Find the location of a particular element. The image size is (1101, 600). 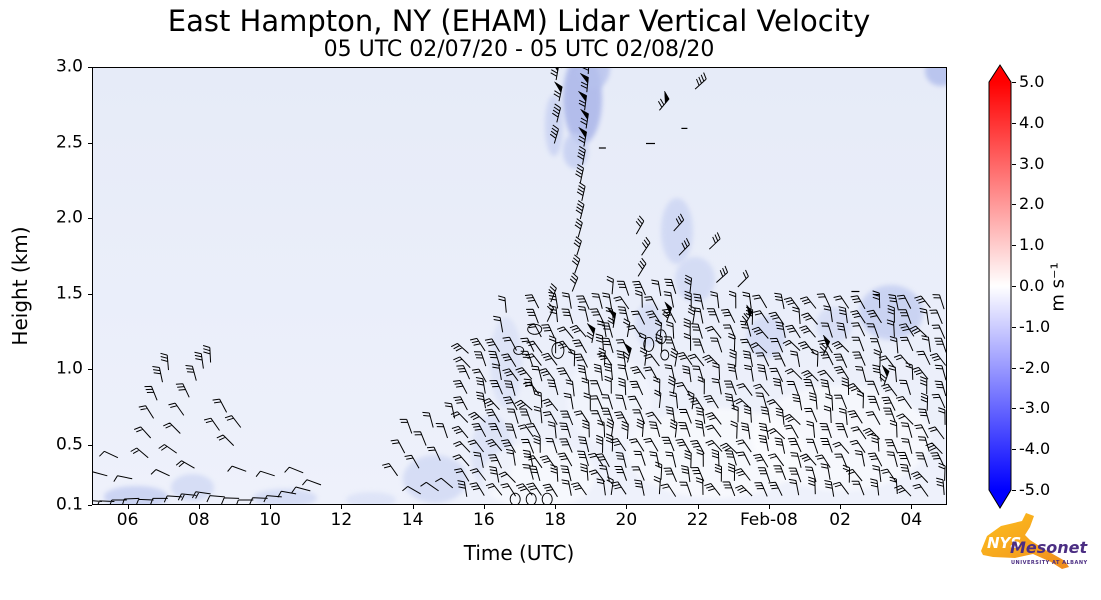

logo-mesonet-text: Mesonet is located at coordinates (1049, 547).